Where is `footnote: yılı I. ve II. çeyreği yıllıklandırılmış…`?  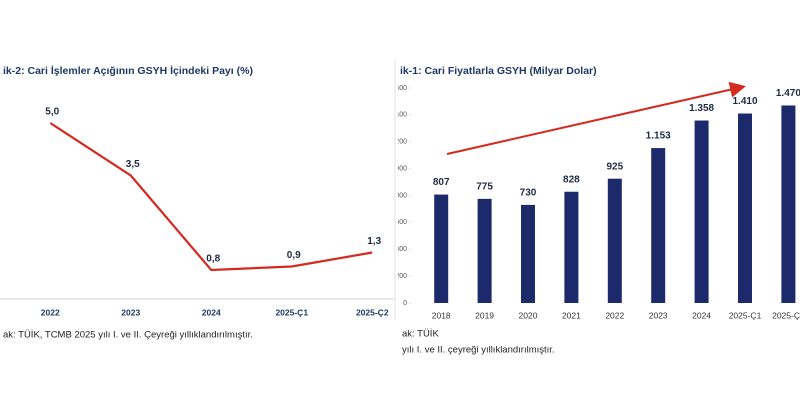
footnote: yılı I. ve II. çeyreği yıllıklandırılmış… is located at coordinates (478, 350).